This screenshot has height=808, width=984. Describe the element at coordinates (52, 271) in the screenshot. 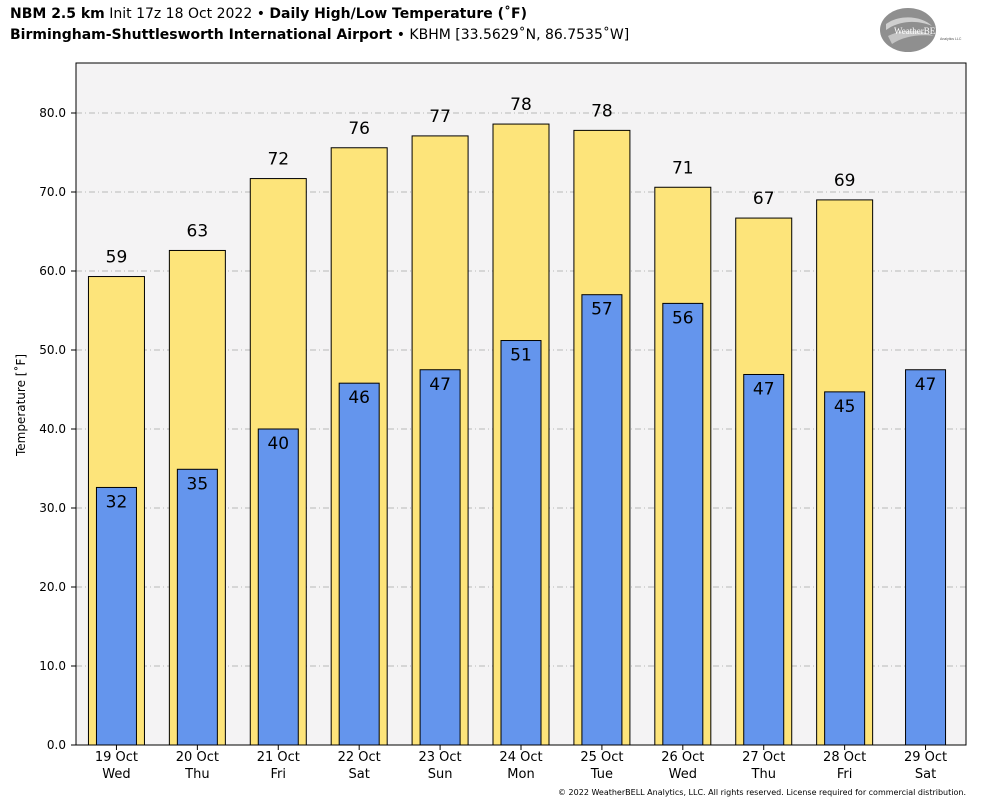

I see `y-tick-label: 60.0` at that location.